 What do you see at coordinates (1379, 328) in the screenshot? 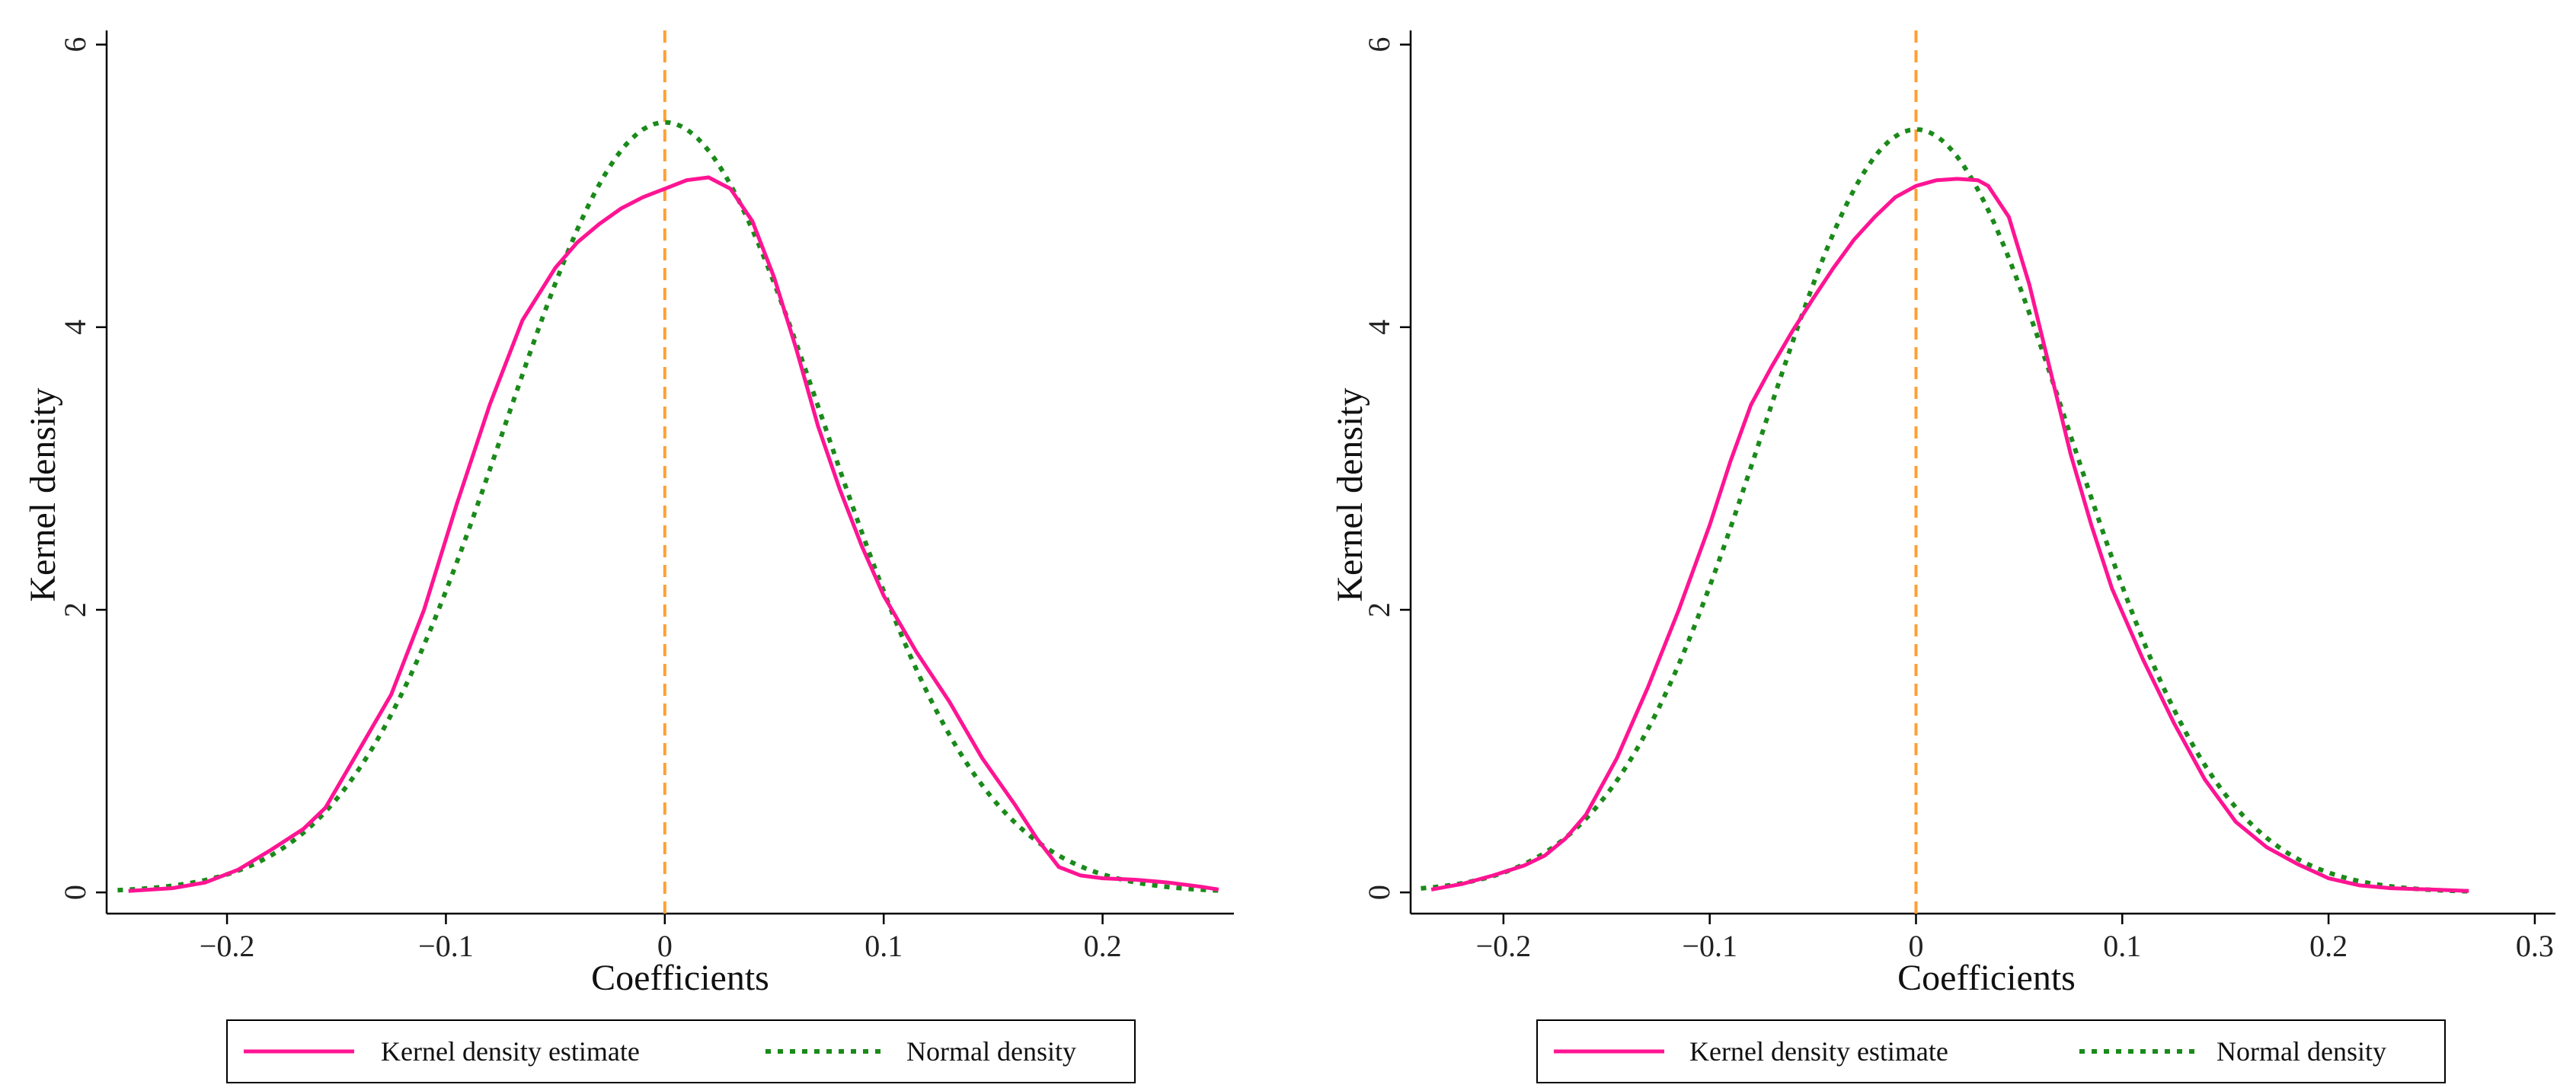
I see `right-y-tick-label: 4` at bounding box center [1379, 328].